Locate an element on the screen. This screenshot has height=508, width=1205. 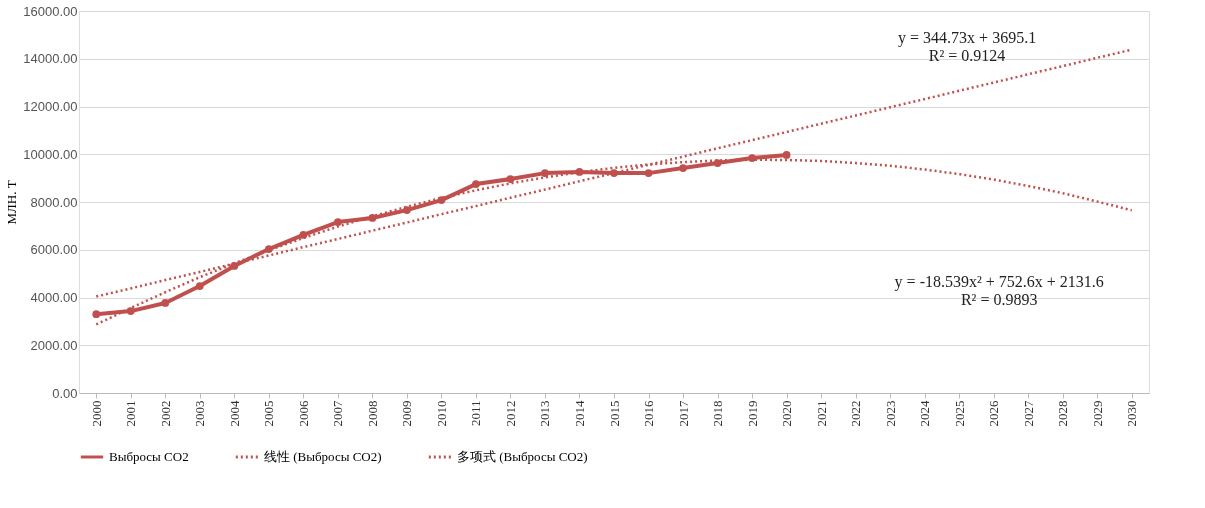
y-tick-label: 12000.00 is located at coordinates (50, 106).